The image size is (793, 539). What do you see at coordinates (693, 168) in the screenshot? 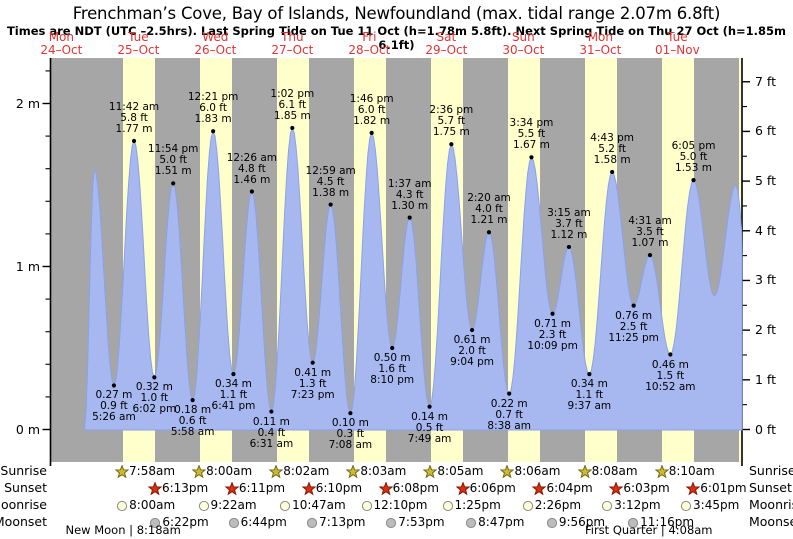
I see `annotation-line: 1.53 m` at bounding box center [693, 168].